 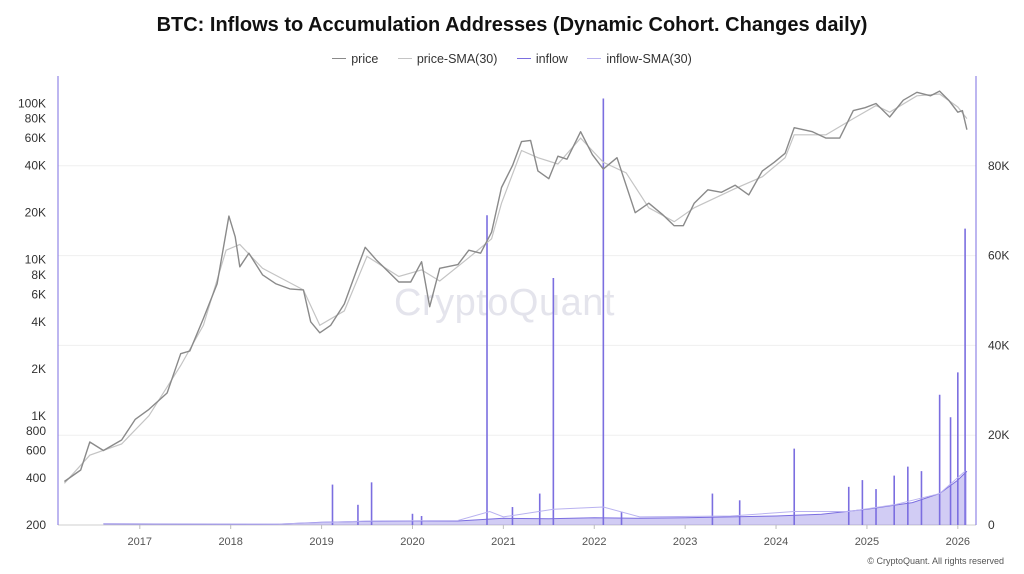 I want to click on series-inflow-sma-line, so click(x=534, y=497).